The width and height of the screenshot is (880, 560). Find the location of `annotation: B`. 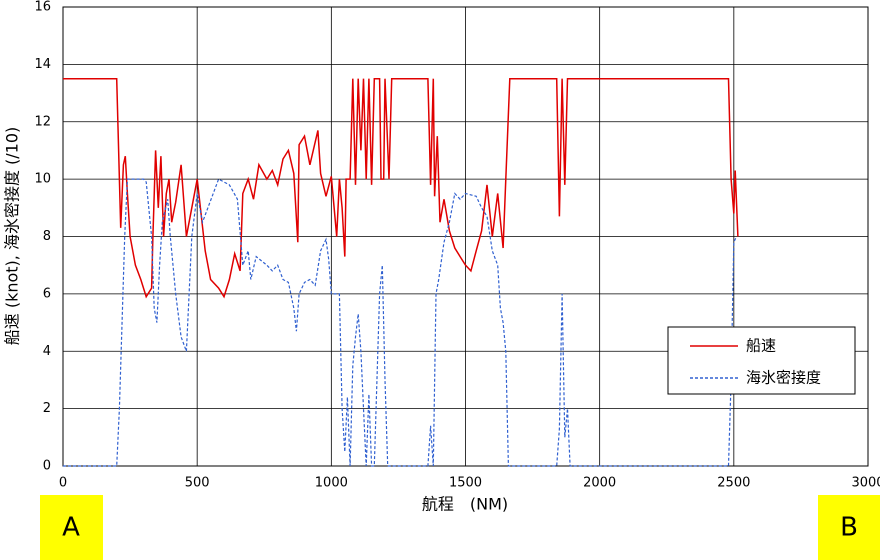

annotation: B is located at coordinates (849, 528).